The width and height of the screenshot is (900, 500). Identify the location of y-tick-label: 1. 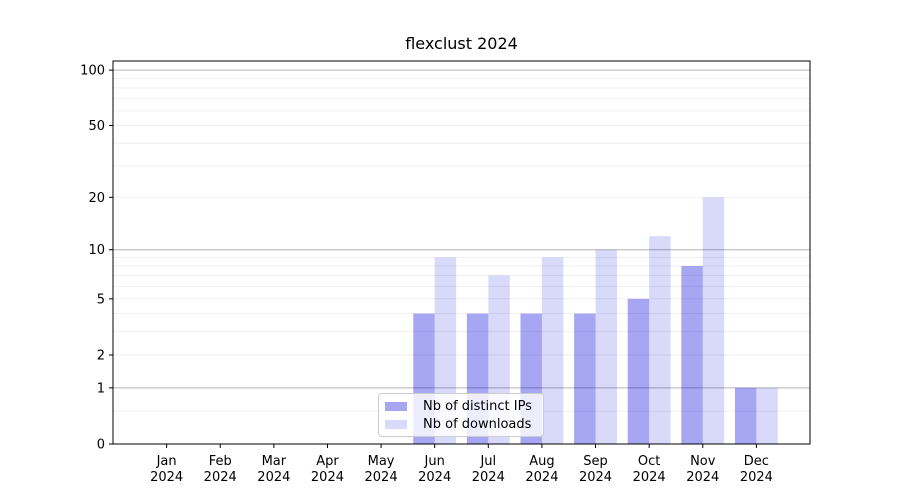
(101, 388).